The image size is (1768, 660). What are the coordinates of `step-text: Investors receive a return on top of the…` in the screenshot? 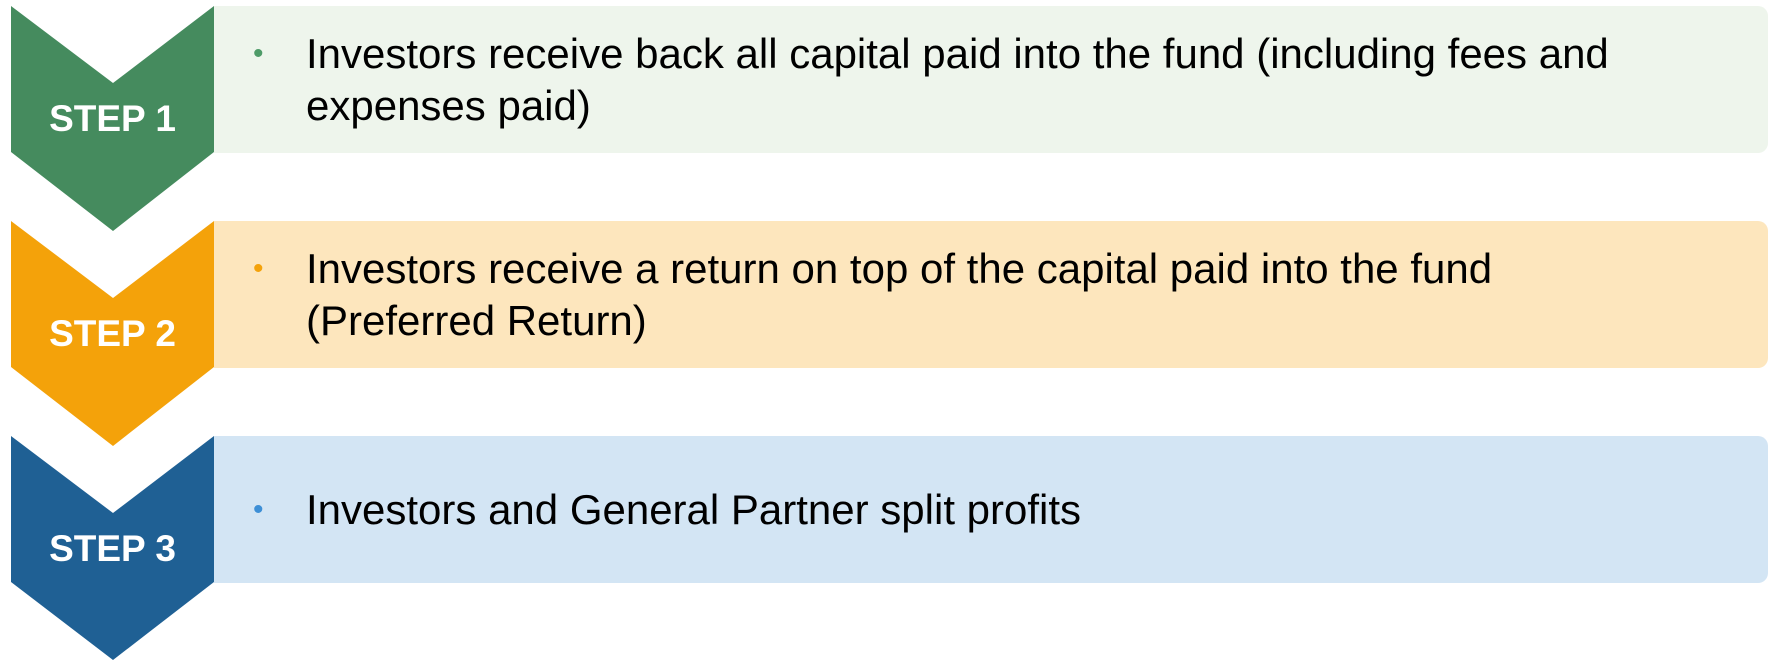 It's located at (899, 295).